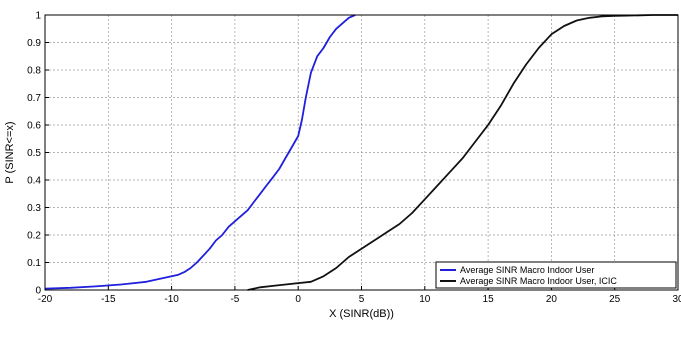 The image size is (681, 347). What do you see at coordinates (527, 270) in the screenshot?
I see `legend-label-0: Average SINR Macro Indoor User` at bounding box center [527, 270].